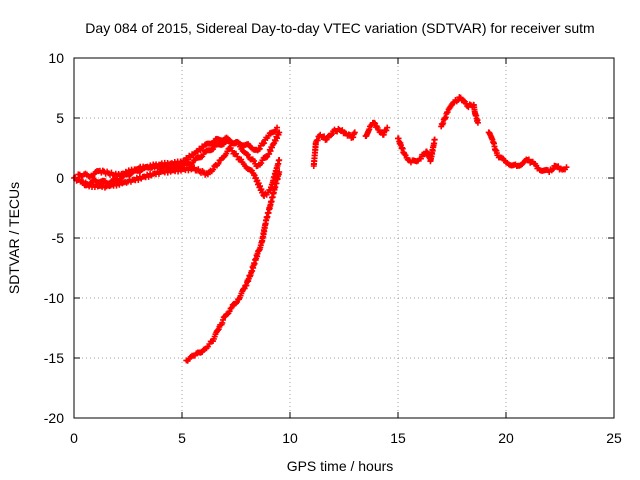 The height and width of the screenshot is (480, 640). I want to click on x-tick-label: 25, so click(614, 438).